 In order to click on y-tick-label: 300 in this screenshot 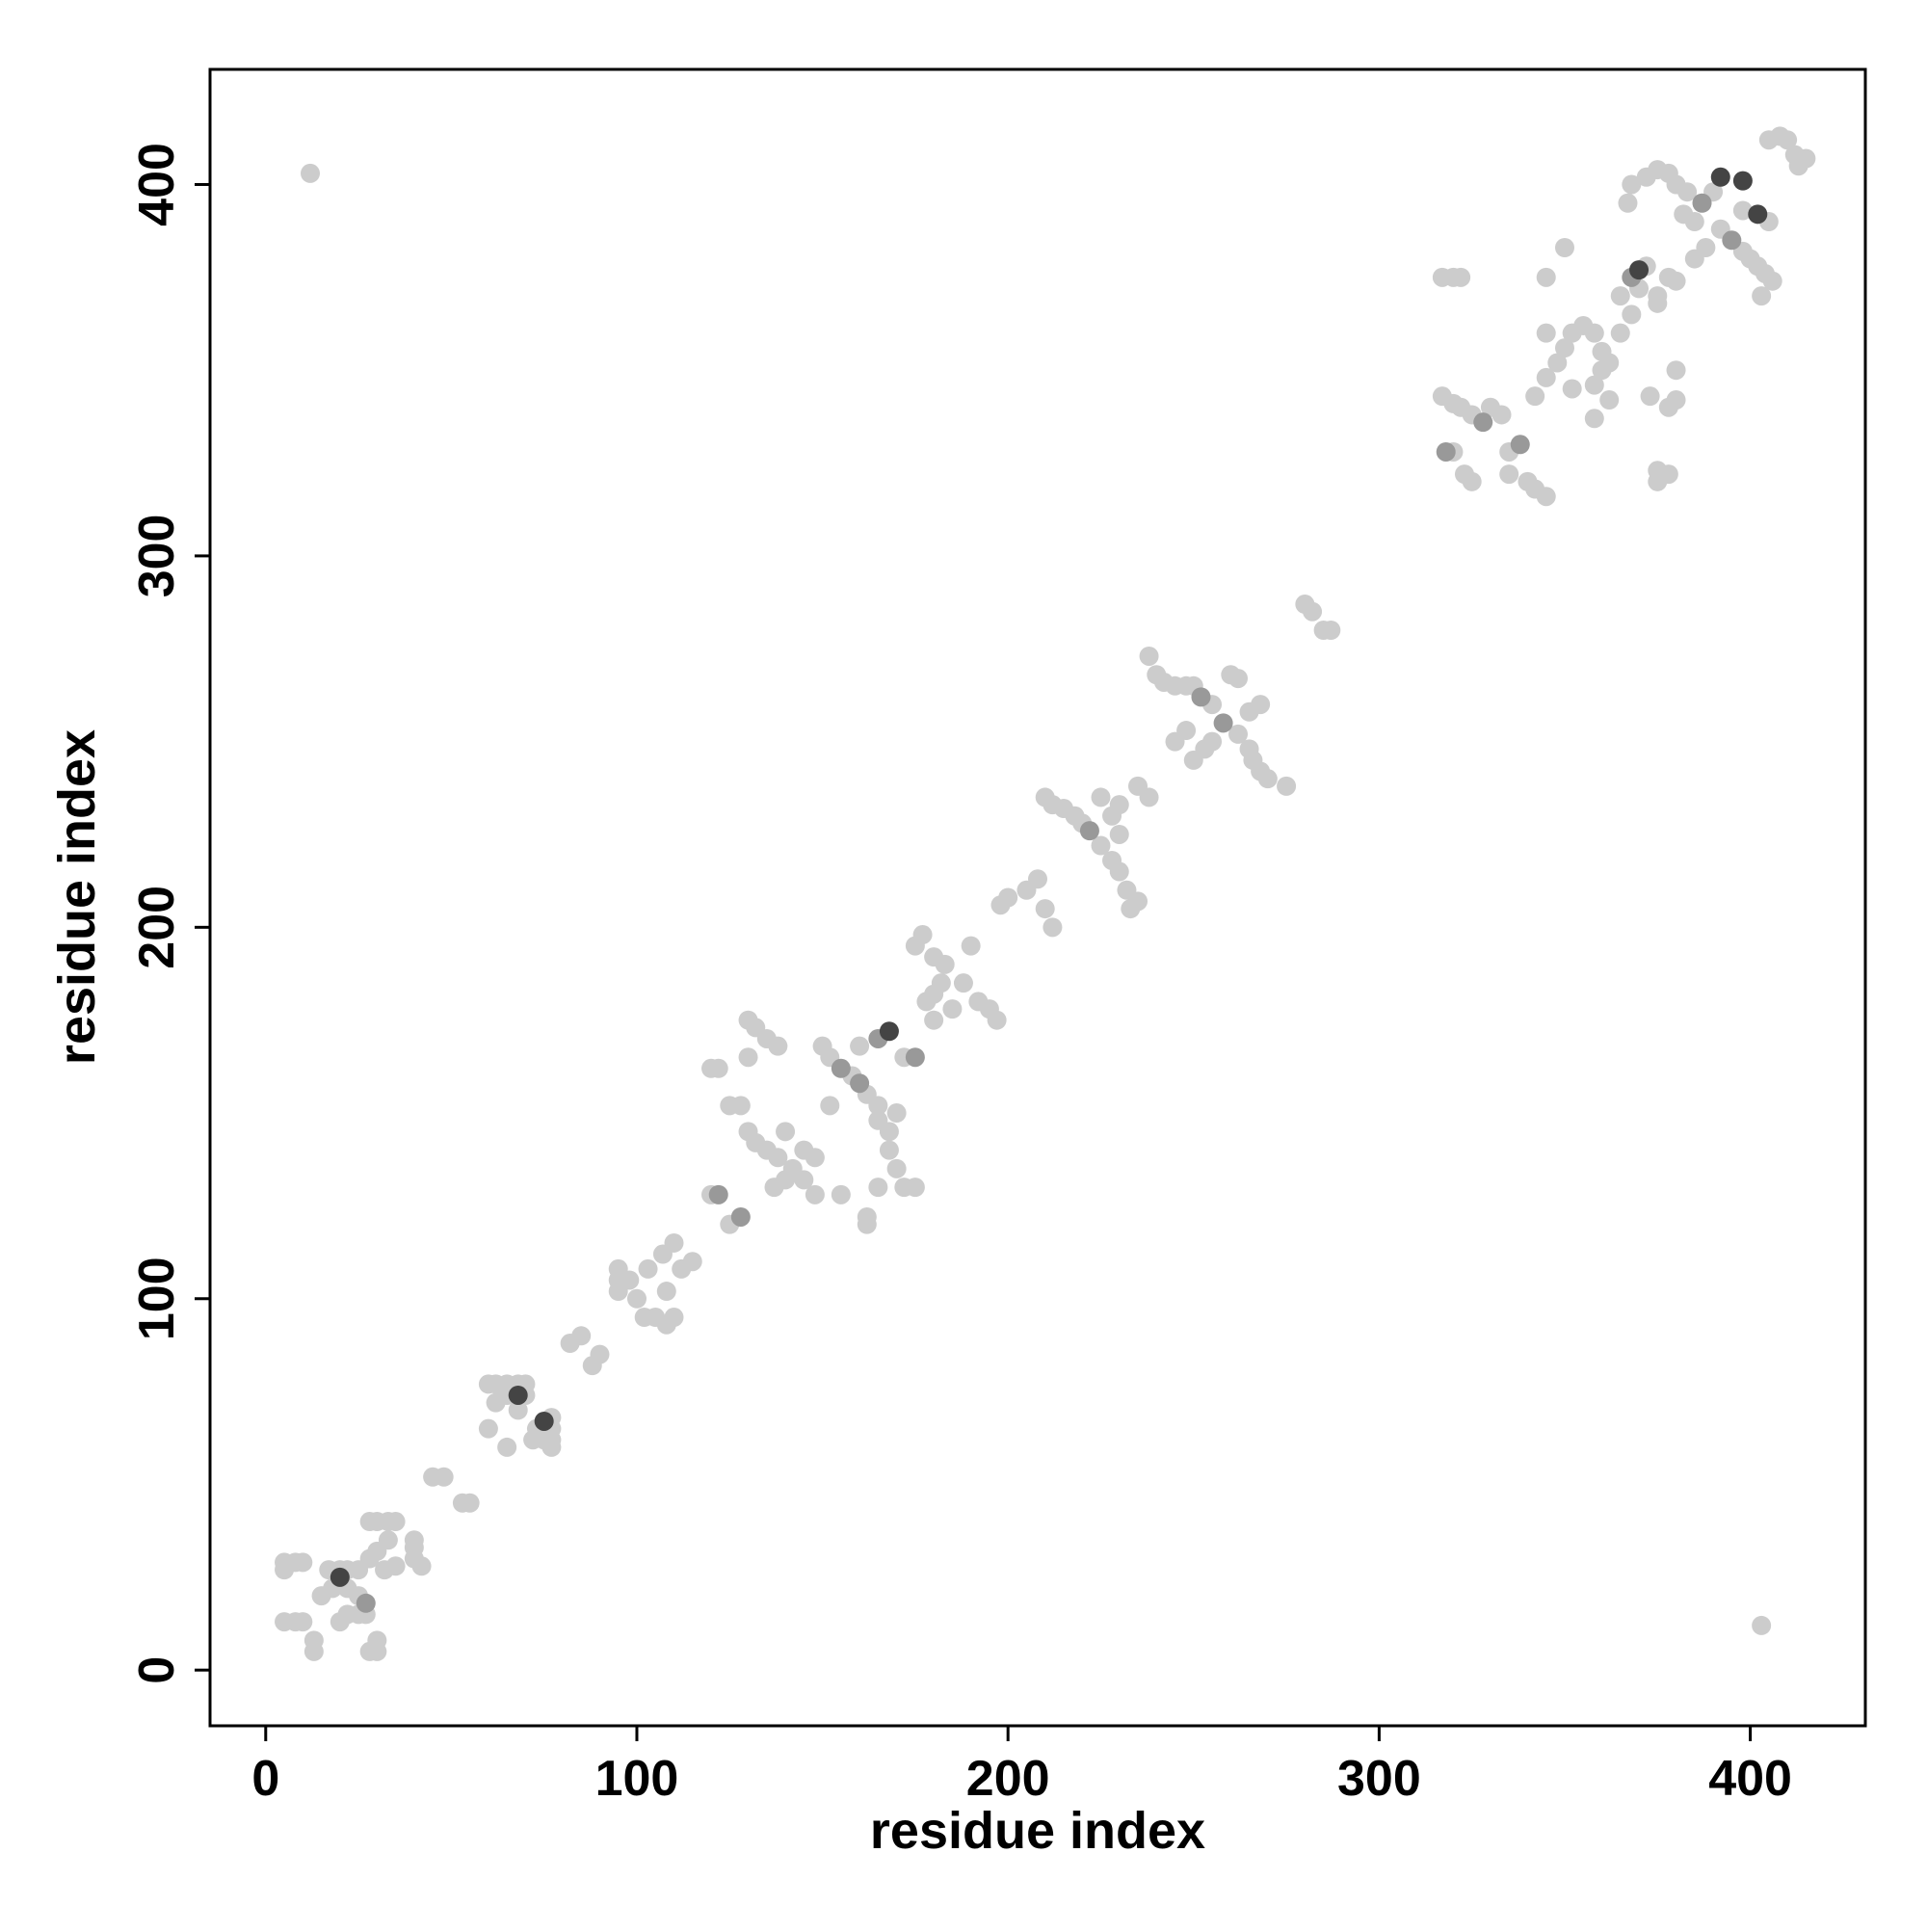, I will do `click(157, 556)`.